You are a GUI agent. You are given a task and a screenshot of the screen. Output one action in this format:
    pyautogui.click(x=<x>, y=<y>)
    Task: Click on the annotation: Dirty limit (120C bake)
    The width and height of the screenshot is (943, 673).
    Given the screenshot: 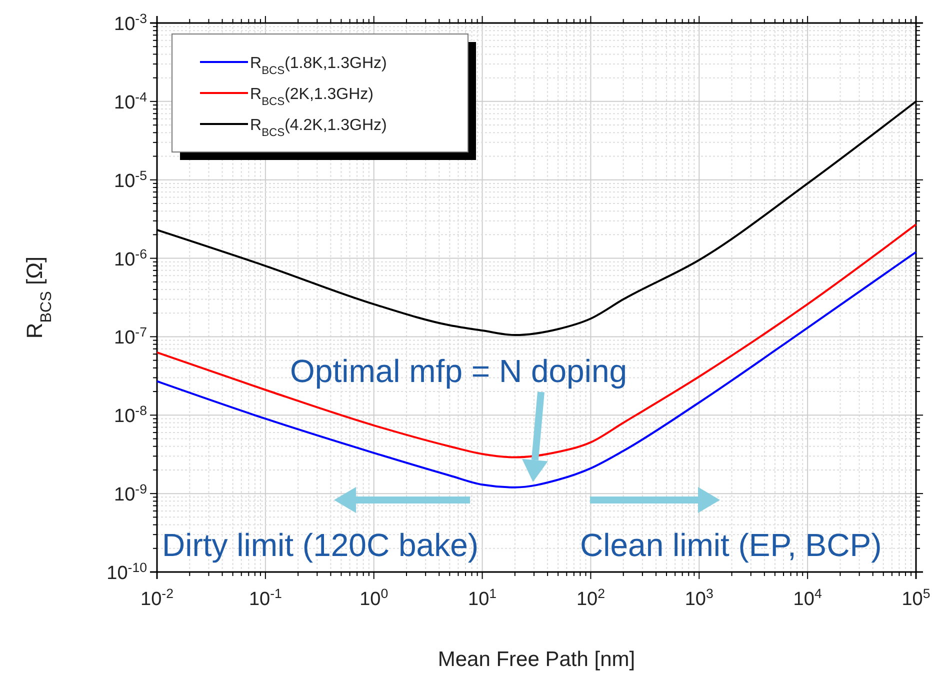 What is the action you would take?
    pyautogui.click(x=320, y=545)
    